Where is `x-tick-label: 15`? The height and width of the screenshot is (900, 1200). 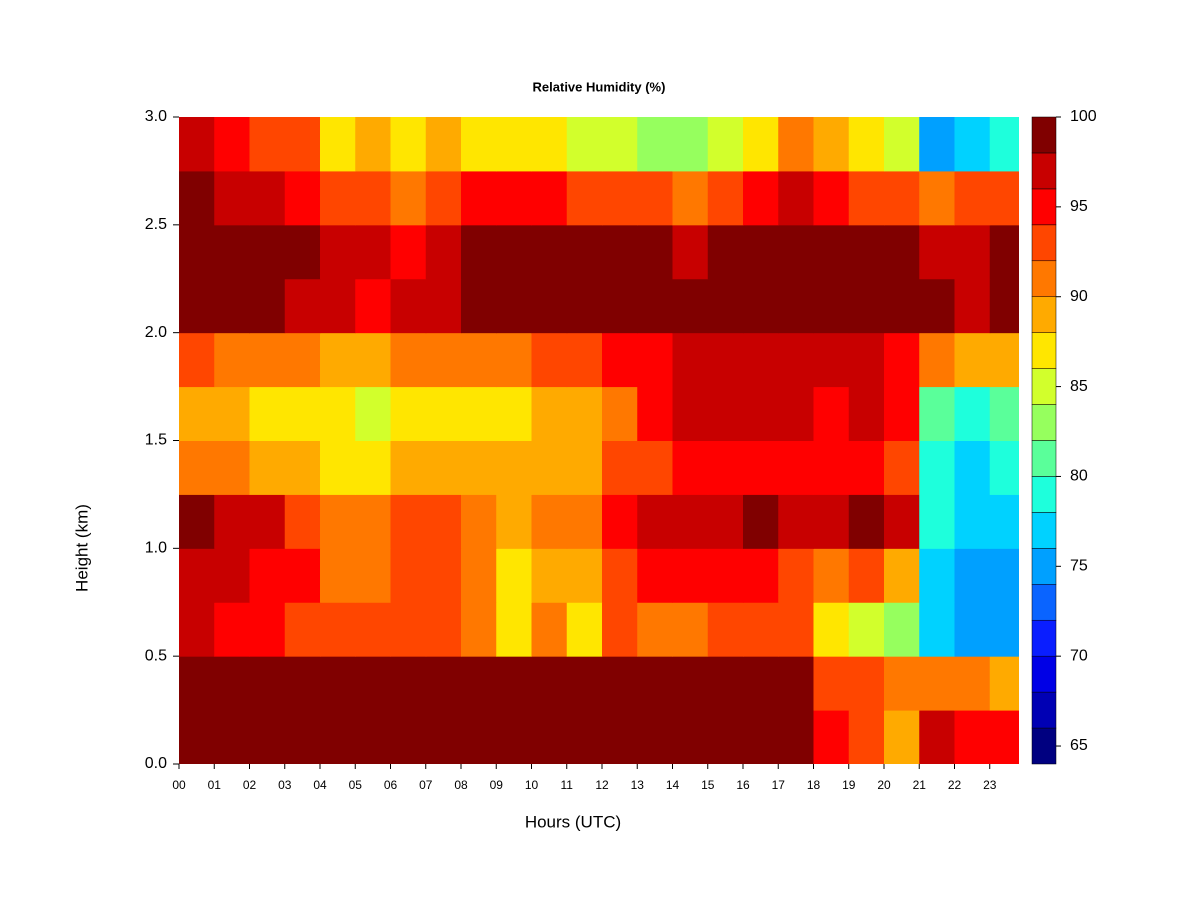
x-tick-label: 15 is located at coordinates (708, 785).